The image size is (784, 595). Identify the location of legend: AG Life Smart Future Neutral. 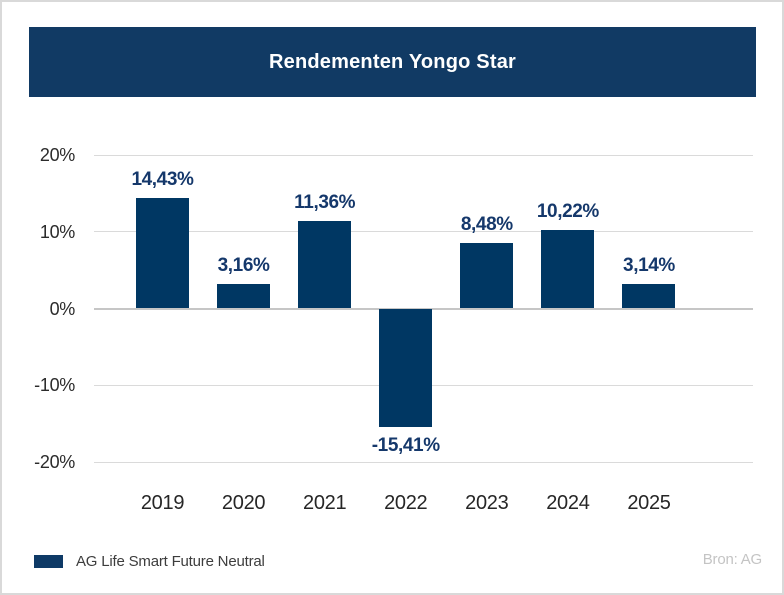
(149, 561).